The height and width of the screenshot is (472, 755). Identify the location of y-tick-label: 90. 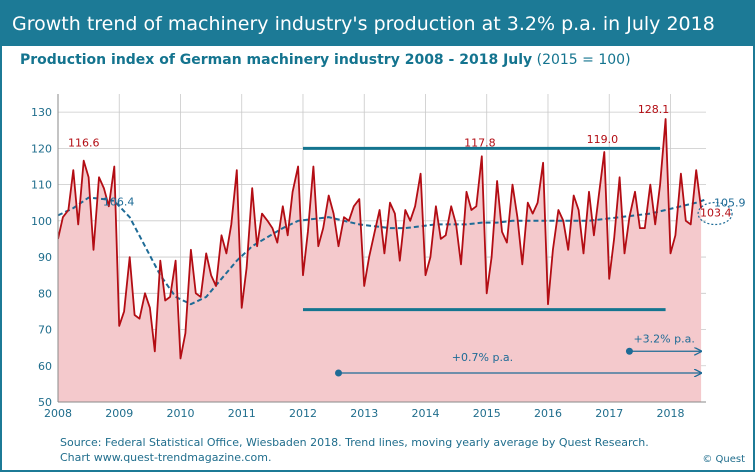
(45, 257).